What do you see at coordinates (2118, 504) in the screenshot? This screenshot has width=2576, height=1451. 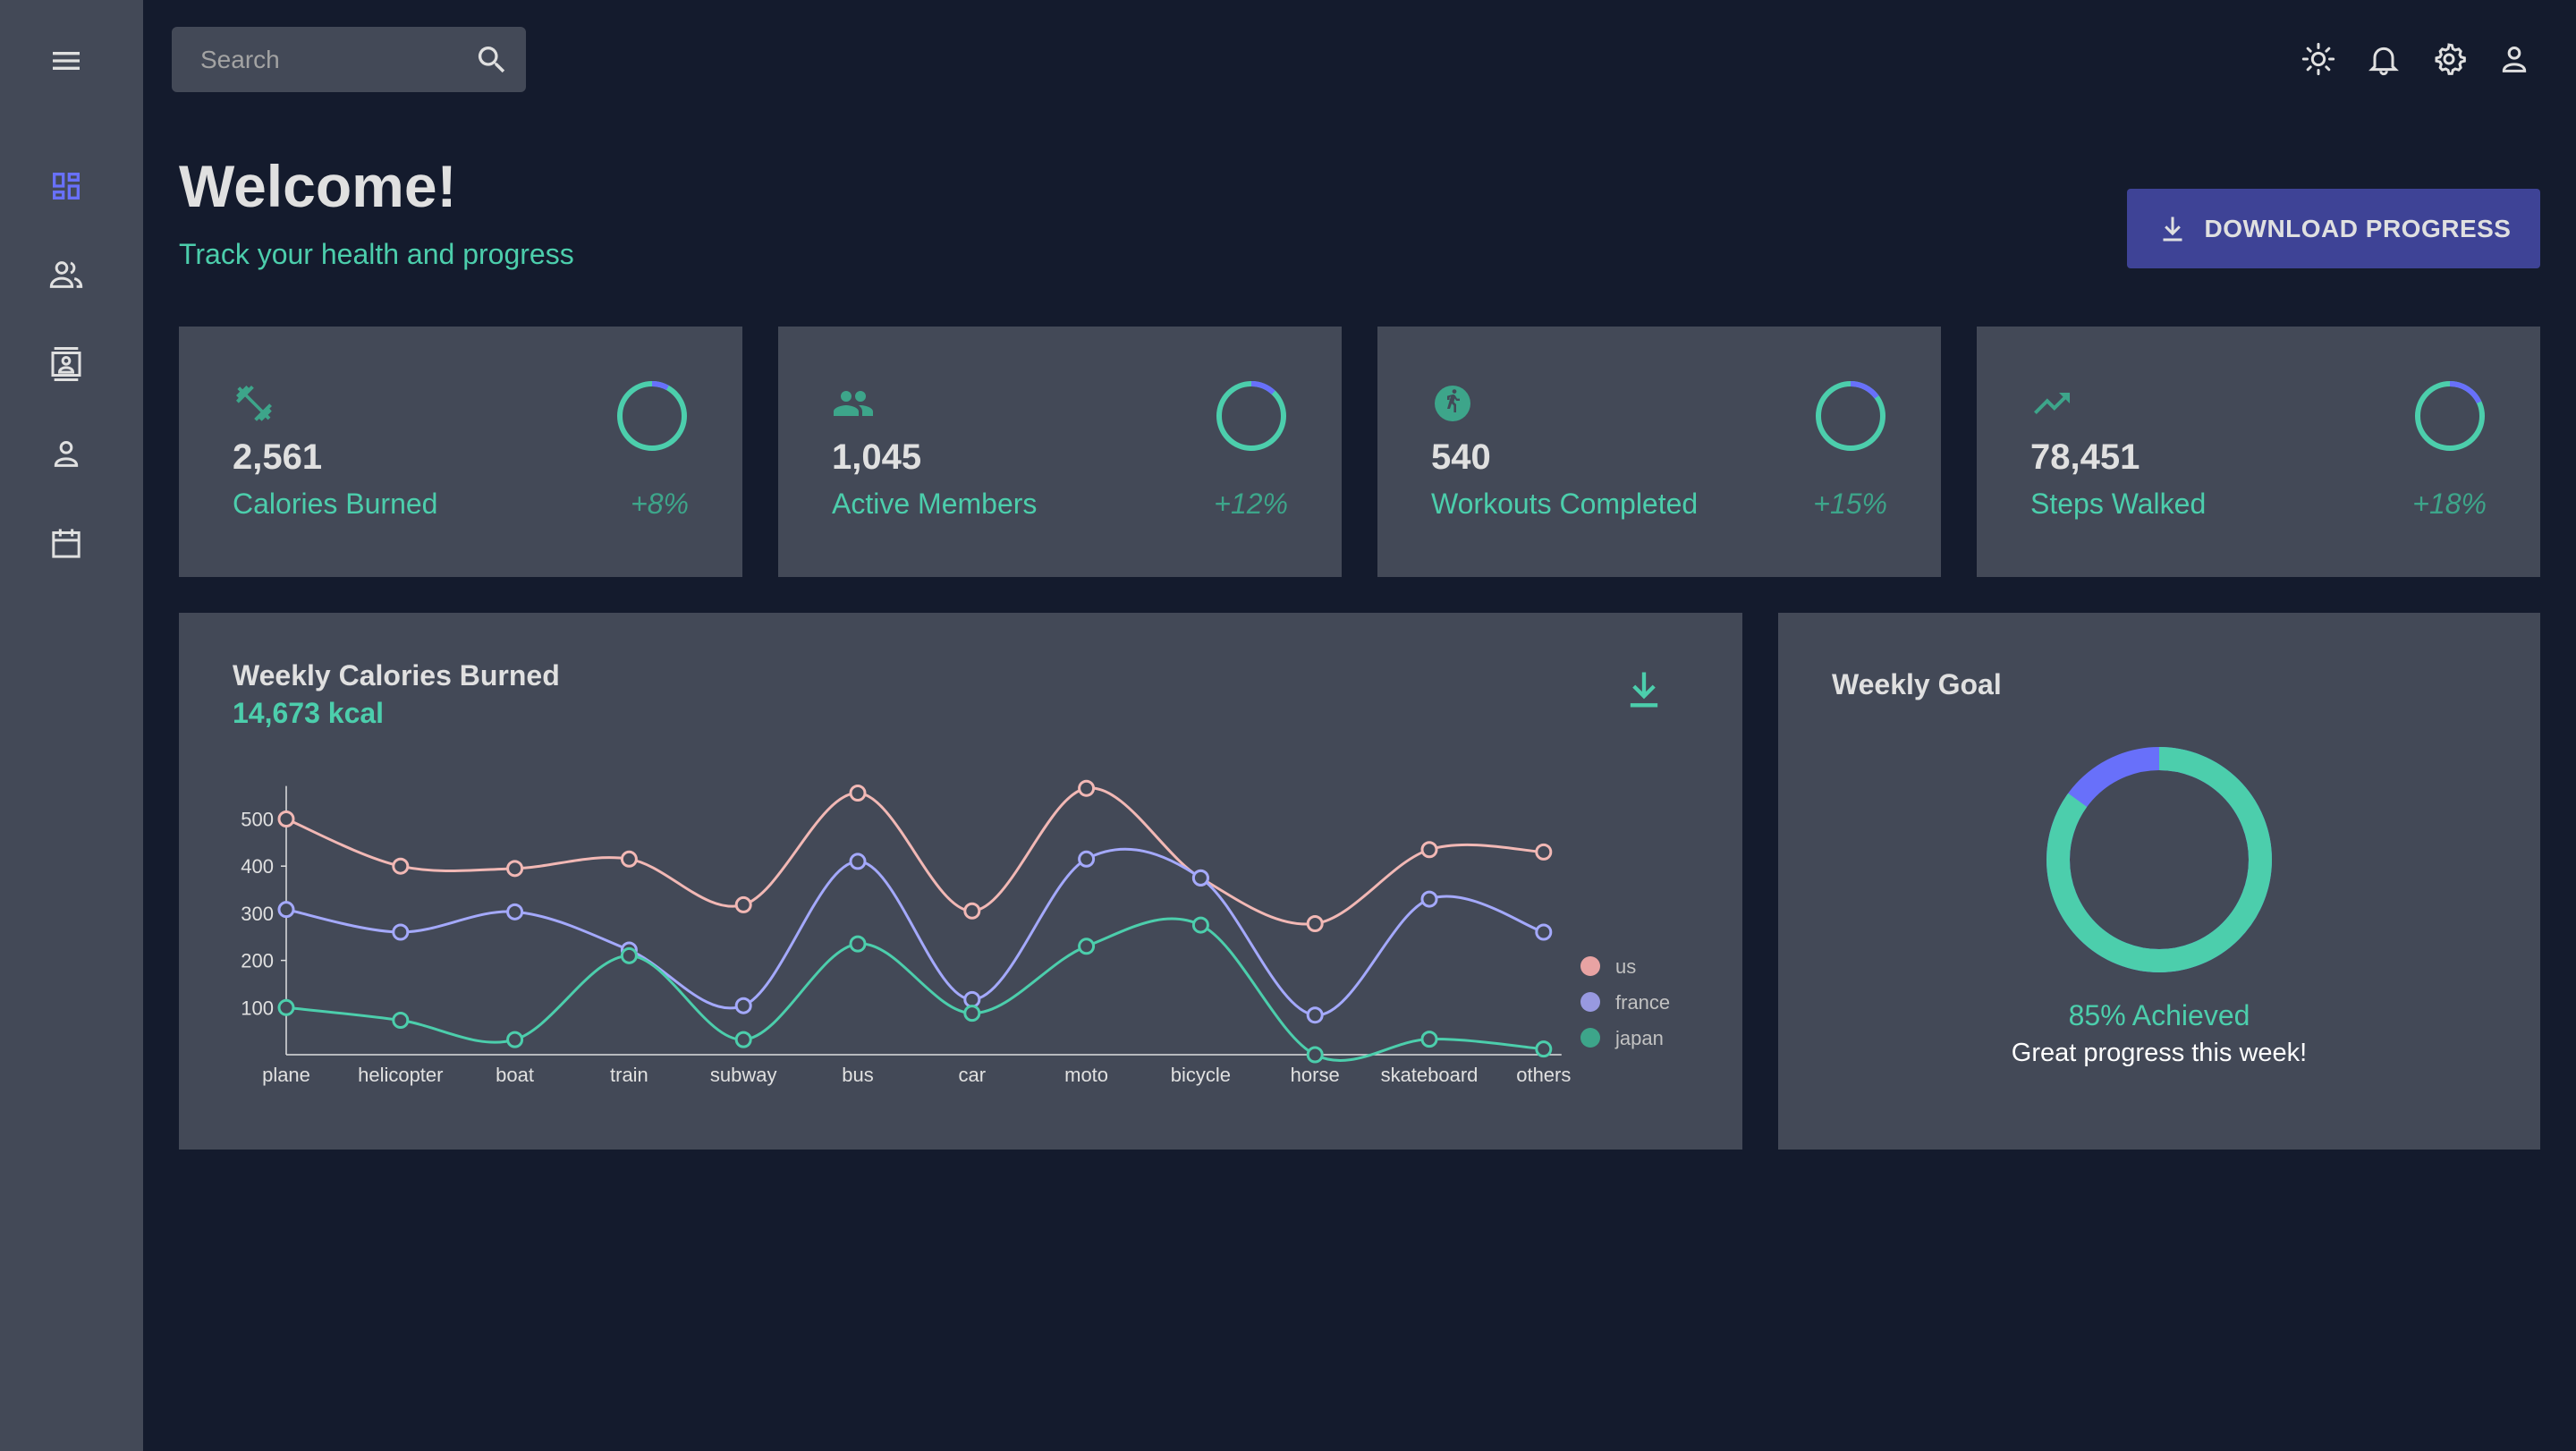 I see `stat-label: Steps Walked` at bounding box center [2118, 504].